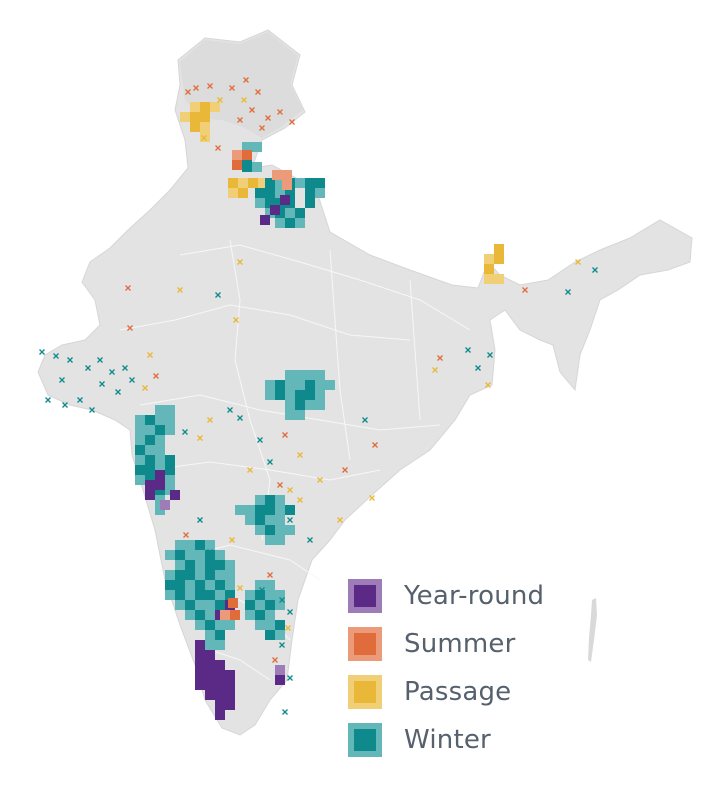 Image resolution: width=720 pixels, height=800 pixels. Describe the element at coordinates (458, 692) in the screenshot. I see `legend-label: Passage` at that location.